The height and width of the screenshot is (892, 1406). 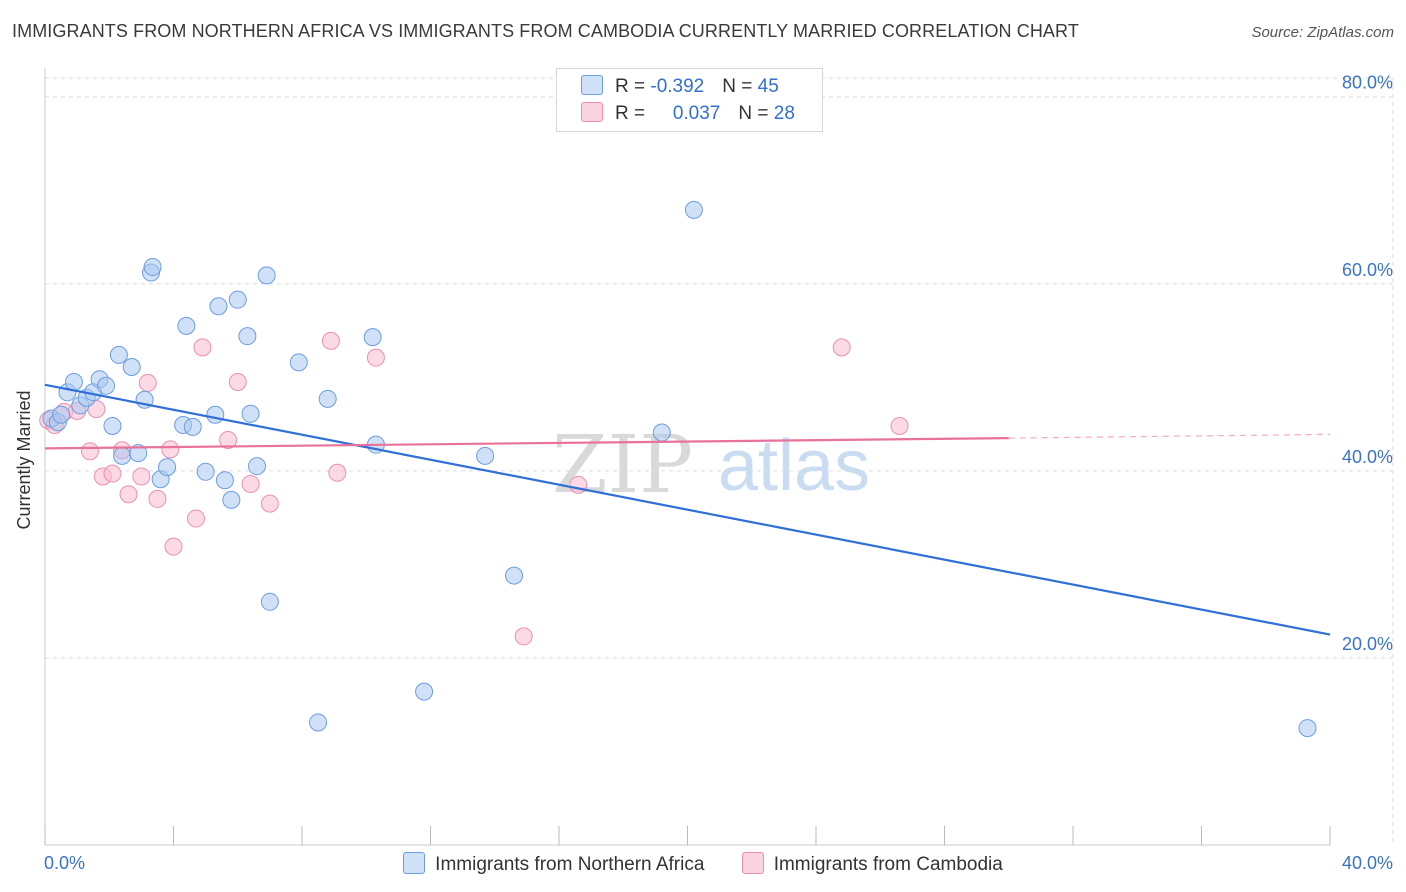 What do you see at coordinates (794, 466) in the screenshot?
I see `watermark-atlas: atlas` at bounding box center [794, 466].